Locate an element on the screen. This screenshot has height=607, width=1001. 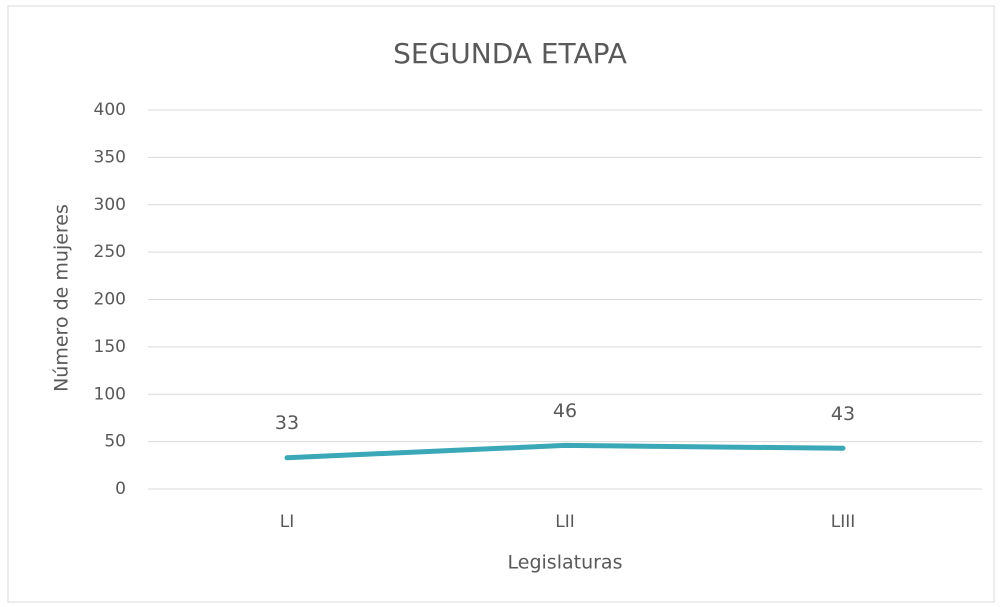
y-tick-label: 200 is located at coordinates (110, 300).